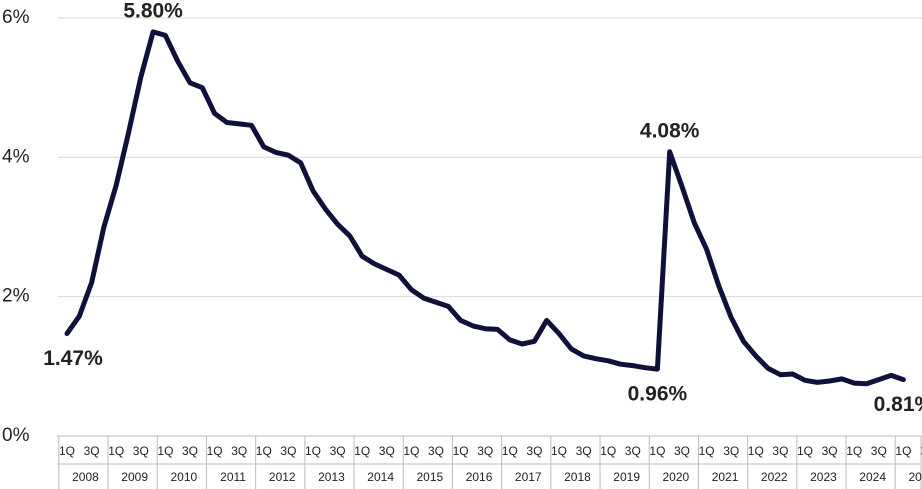 Image resolution: width=922 pixels, height=489 pixels. What do you see at coordinates (774, 477) in the screenshot?
I see `year-label: 2022` at bounding box center [774, 477].